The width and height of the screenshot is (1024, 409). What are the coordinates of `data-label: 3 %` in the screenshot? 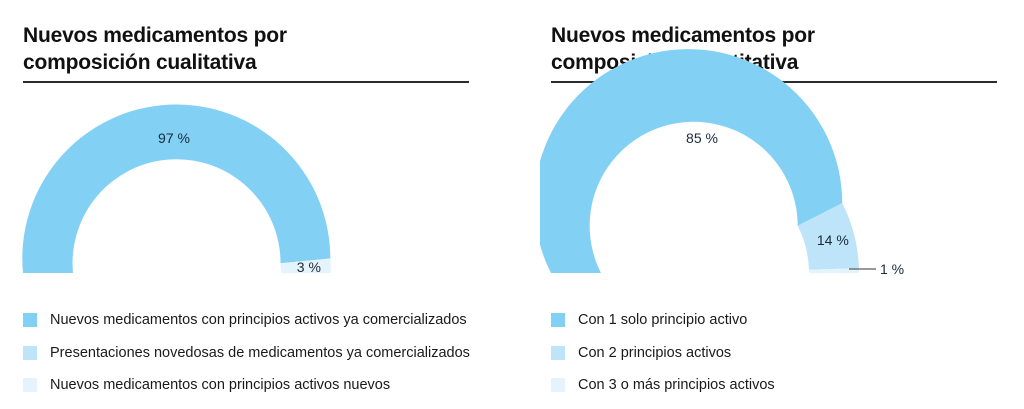 It's located at (309, 267).